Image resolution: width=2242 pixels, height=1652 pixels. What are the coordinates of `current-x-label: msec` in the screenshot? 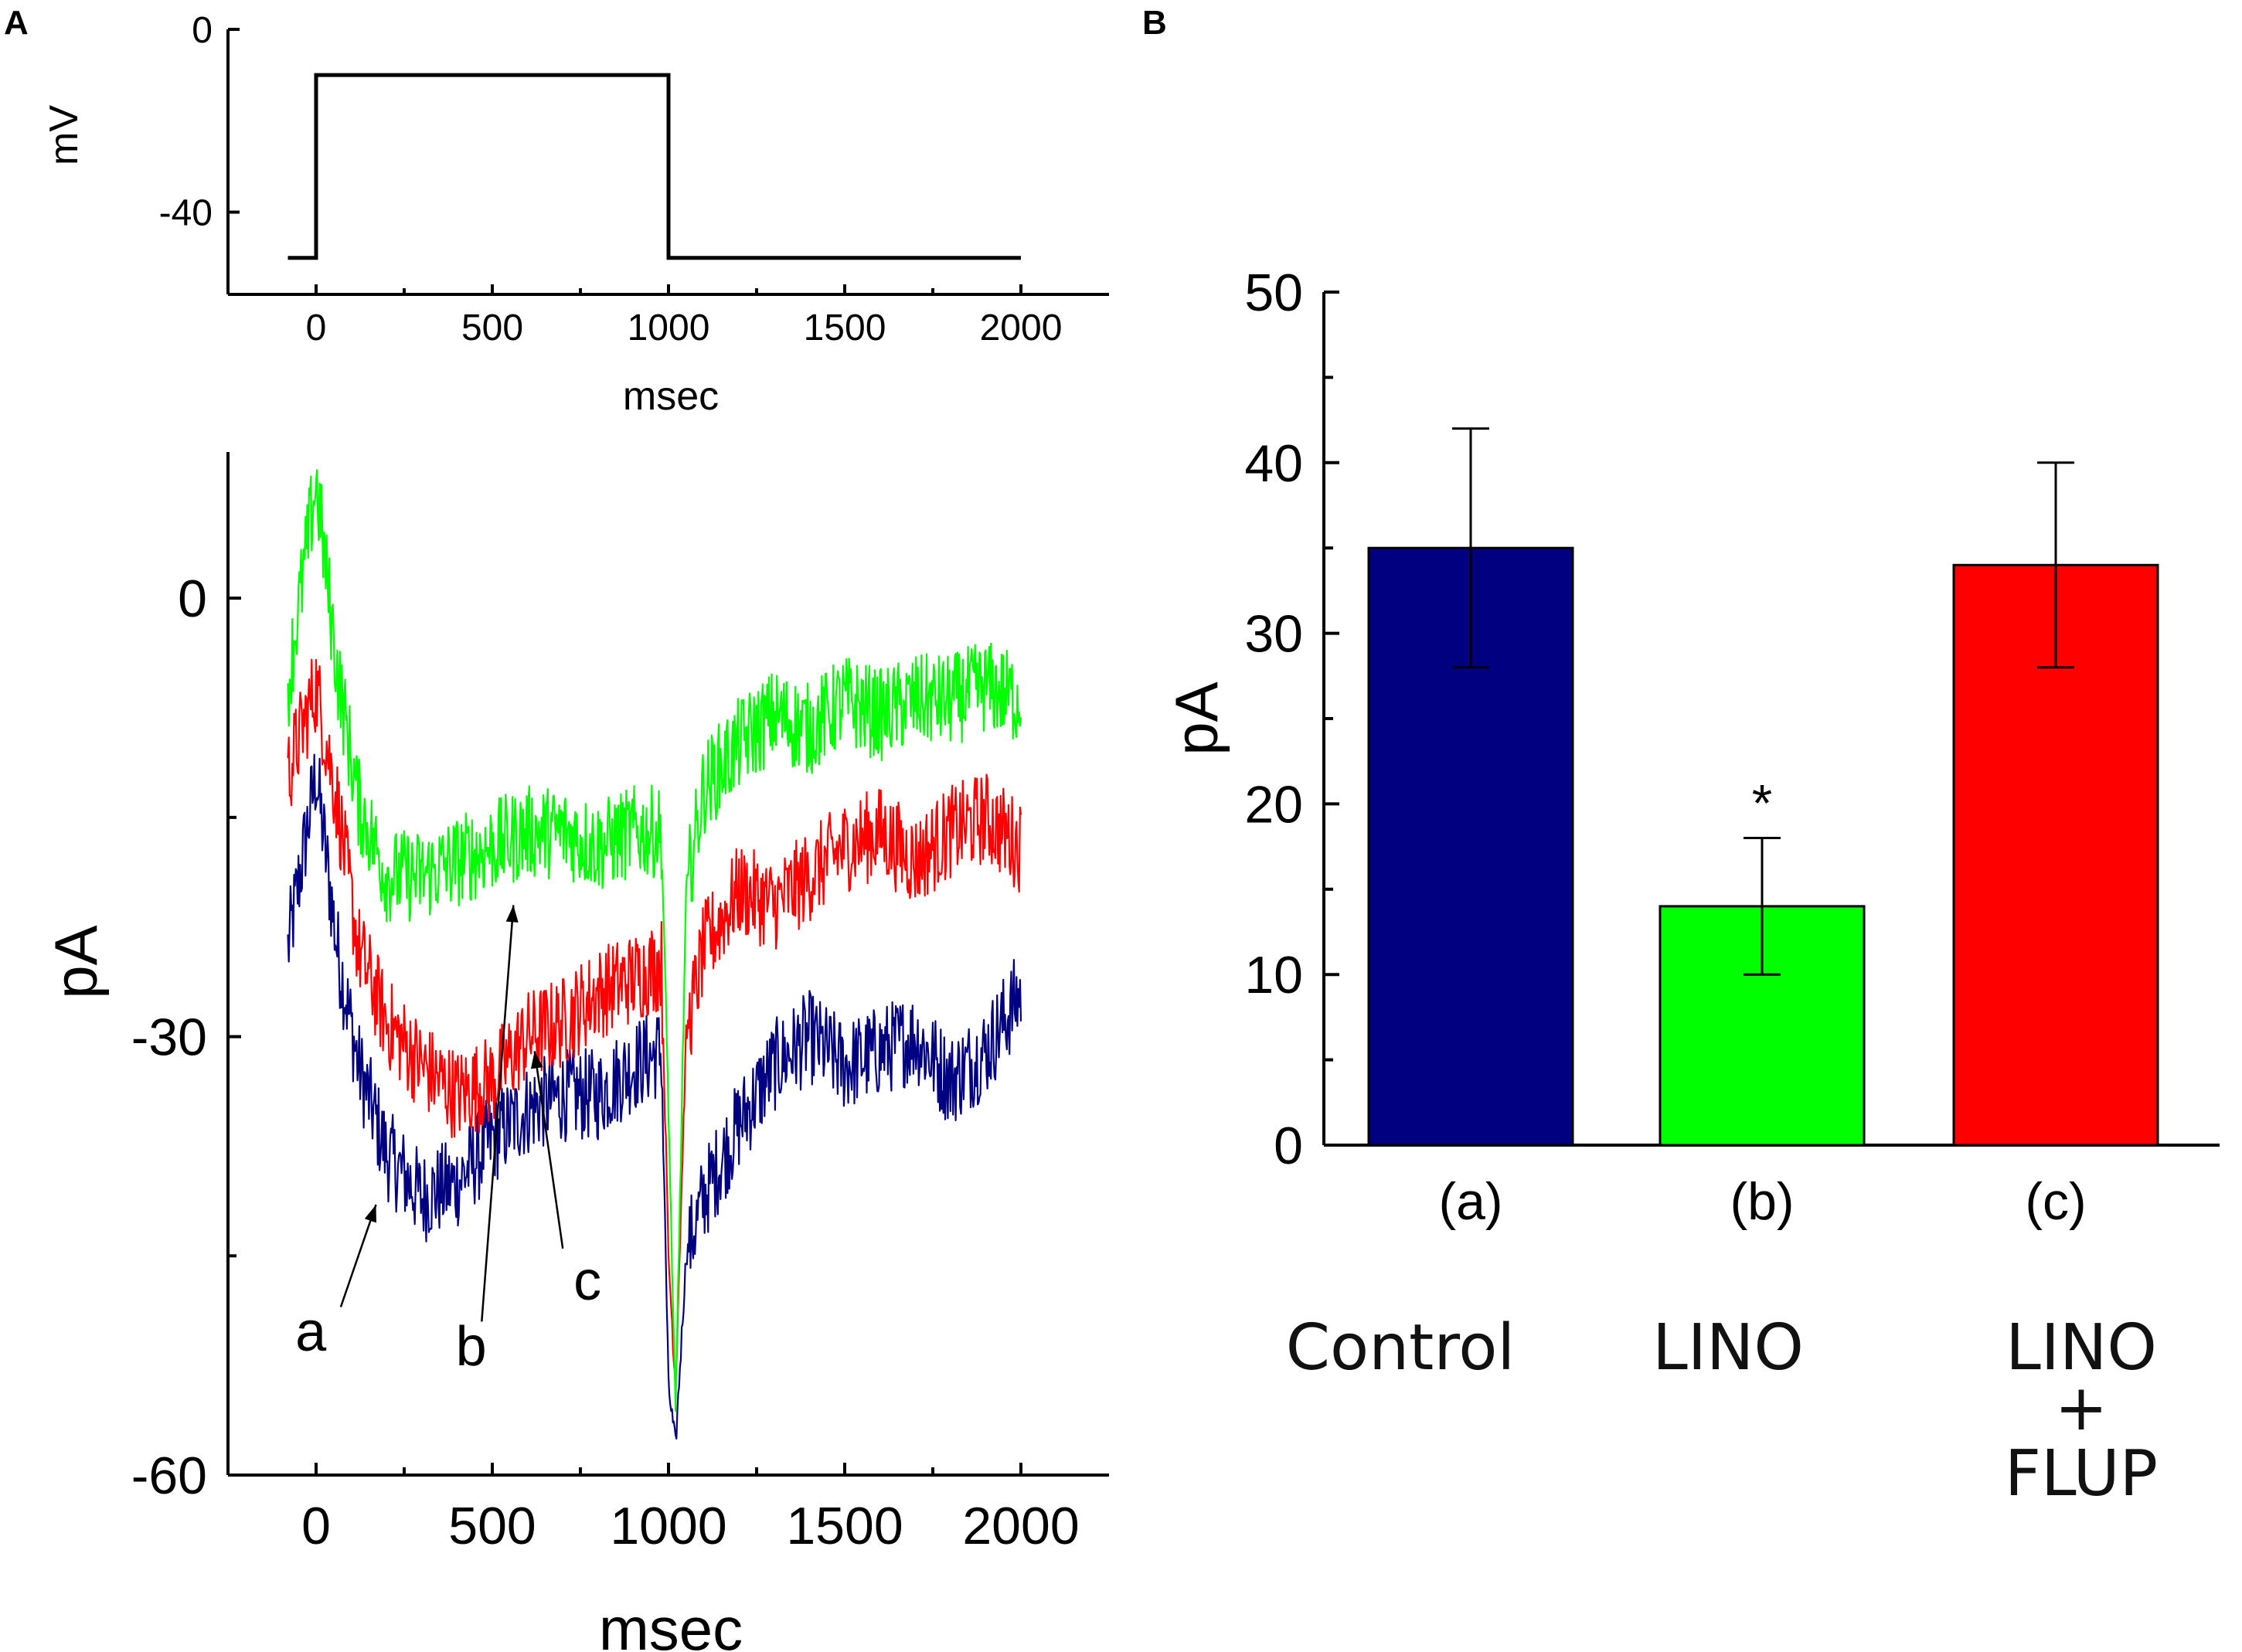 It's located at (671, 1624).